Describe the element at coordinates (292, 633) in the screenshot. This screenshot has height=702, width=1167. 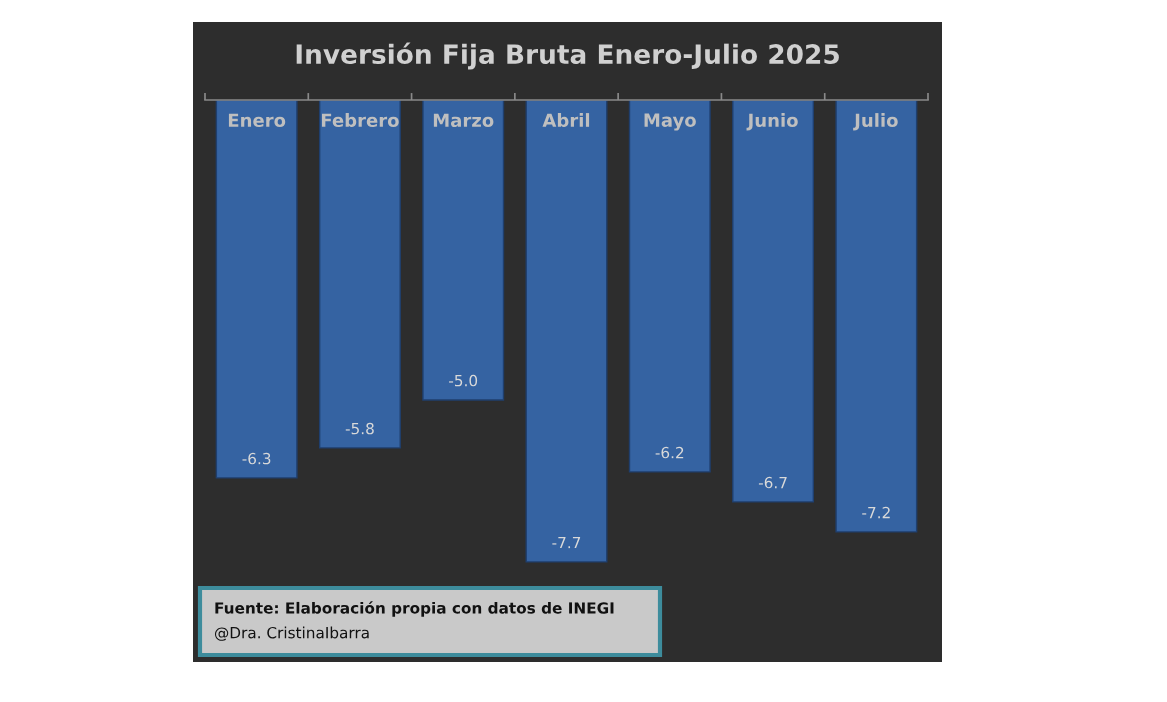
I see `text: @Dra. CristinaIbarra` at that location.